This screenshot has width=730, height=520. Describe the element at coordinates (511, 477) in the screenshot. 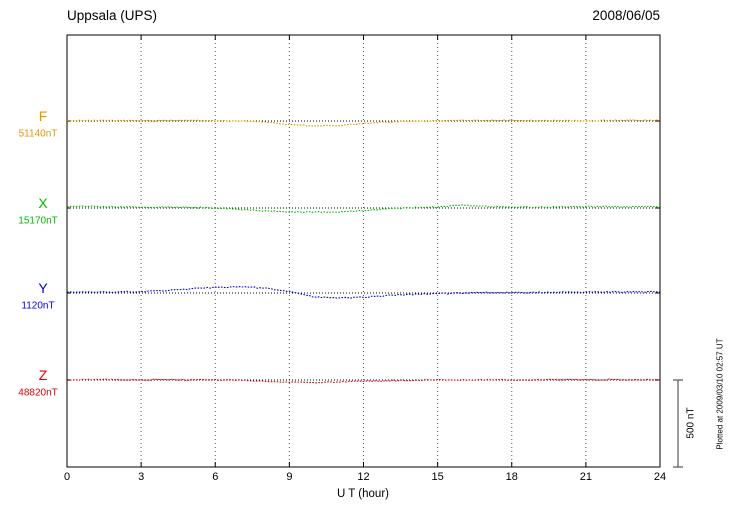

I see `x-tick-label-18: 18` at that location.